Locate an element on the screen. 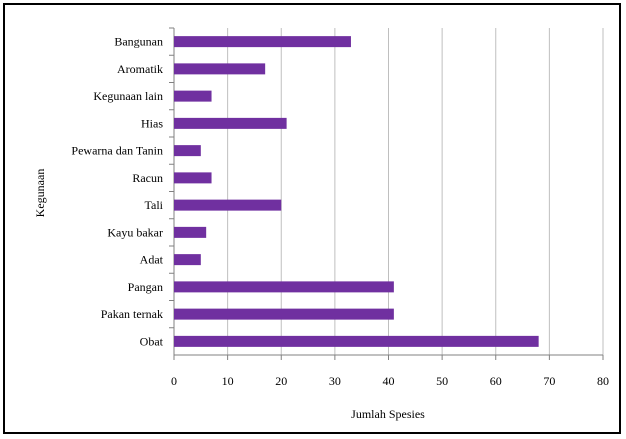 The height and width of the screenshot is (439, 626). category-label: Kayu bakar is located at coordinates (135, 232).